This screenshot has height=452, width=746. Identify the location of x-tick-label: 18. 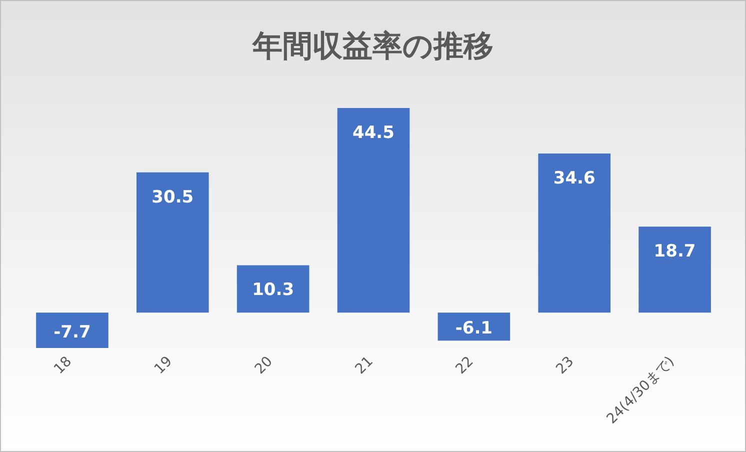
(63, 366).